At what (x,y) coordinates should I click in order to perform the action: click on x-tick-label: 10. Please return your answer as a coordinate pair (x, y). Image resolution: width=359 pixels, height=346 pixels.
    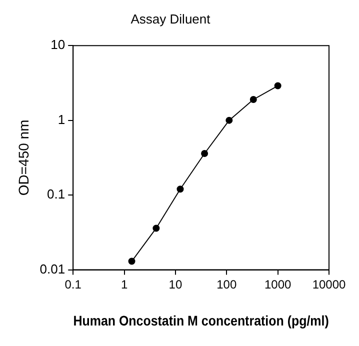
    Looking at the image, I should click on (175, 284).